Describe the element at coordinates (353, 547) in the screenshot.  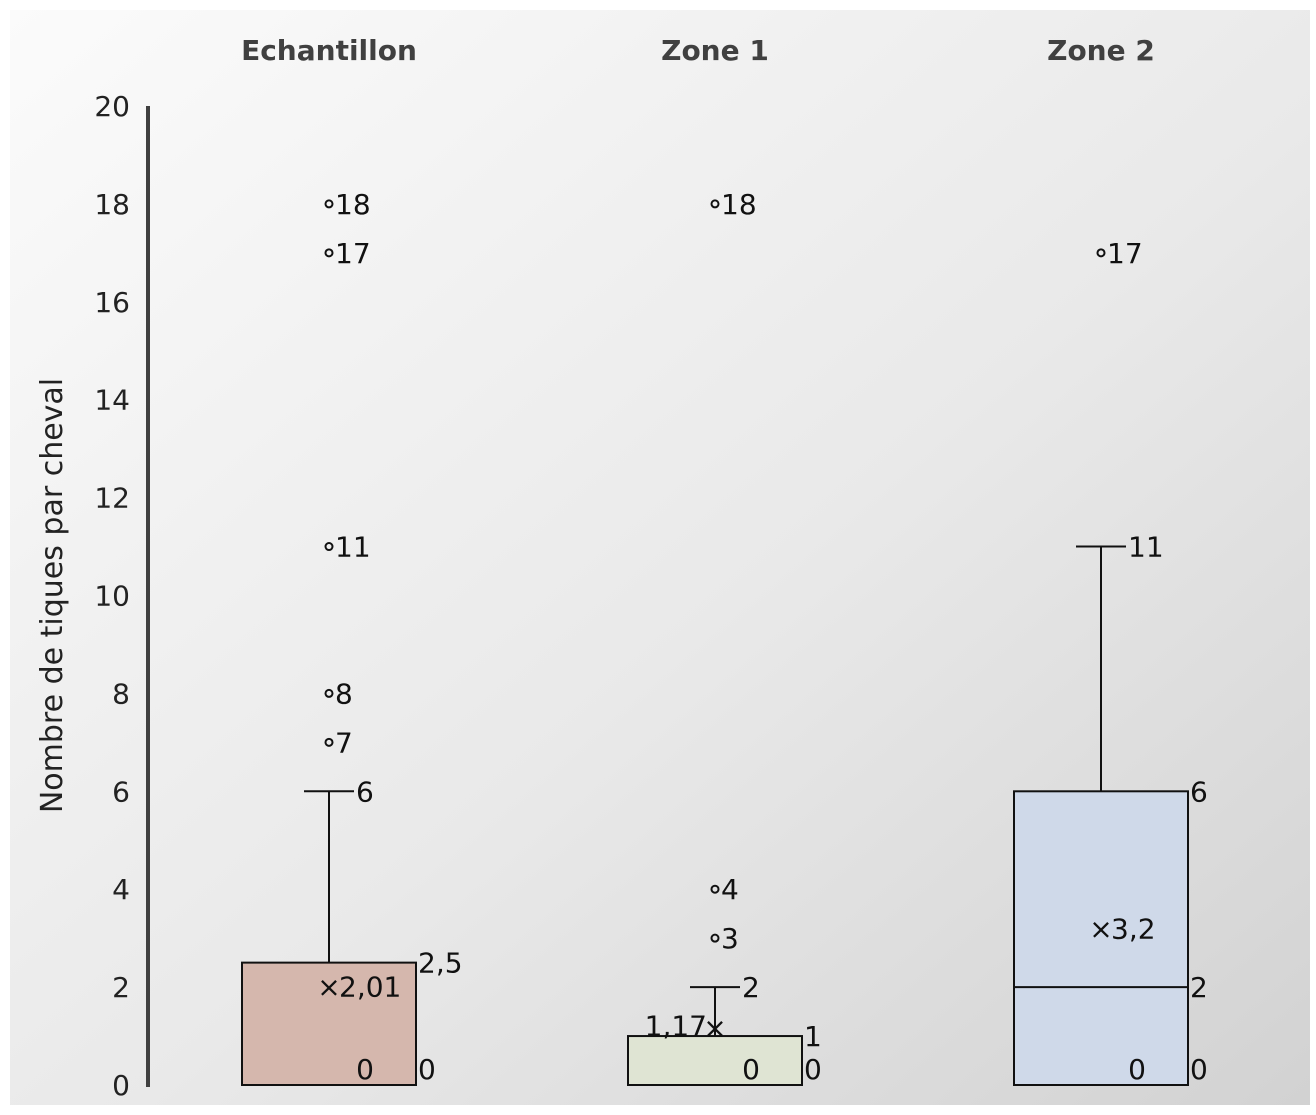
I see `outlier-label: 11` at that location.